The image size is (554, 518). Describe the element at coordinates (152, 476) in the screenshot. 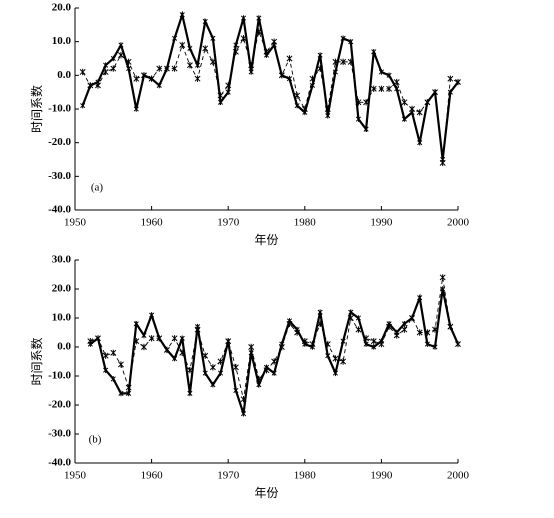

I see `x-tick-label: 1960` at that location.